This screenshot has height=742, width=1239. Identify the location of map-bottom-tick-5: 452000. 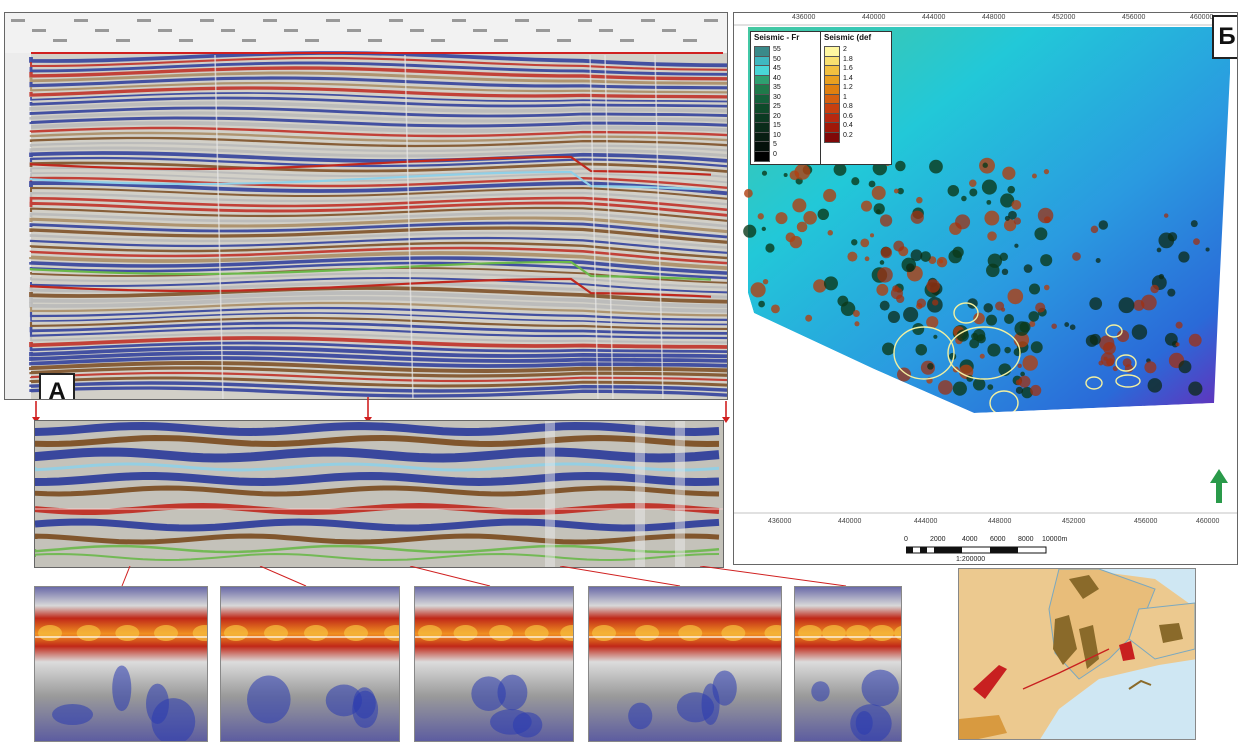
(1074, 521).